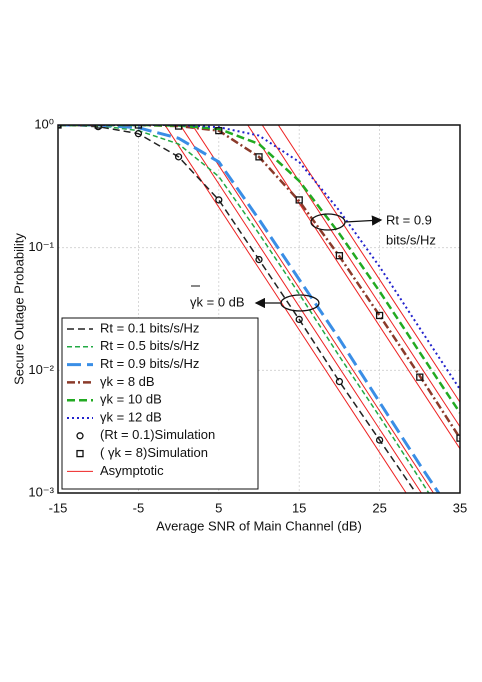  I want to click on x-axis-label: Average SNR of Main Channel (dB), so click(259, 525).